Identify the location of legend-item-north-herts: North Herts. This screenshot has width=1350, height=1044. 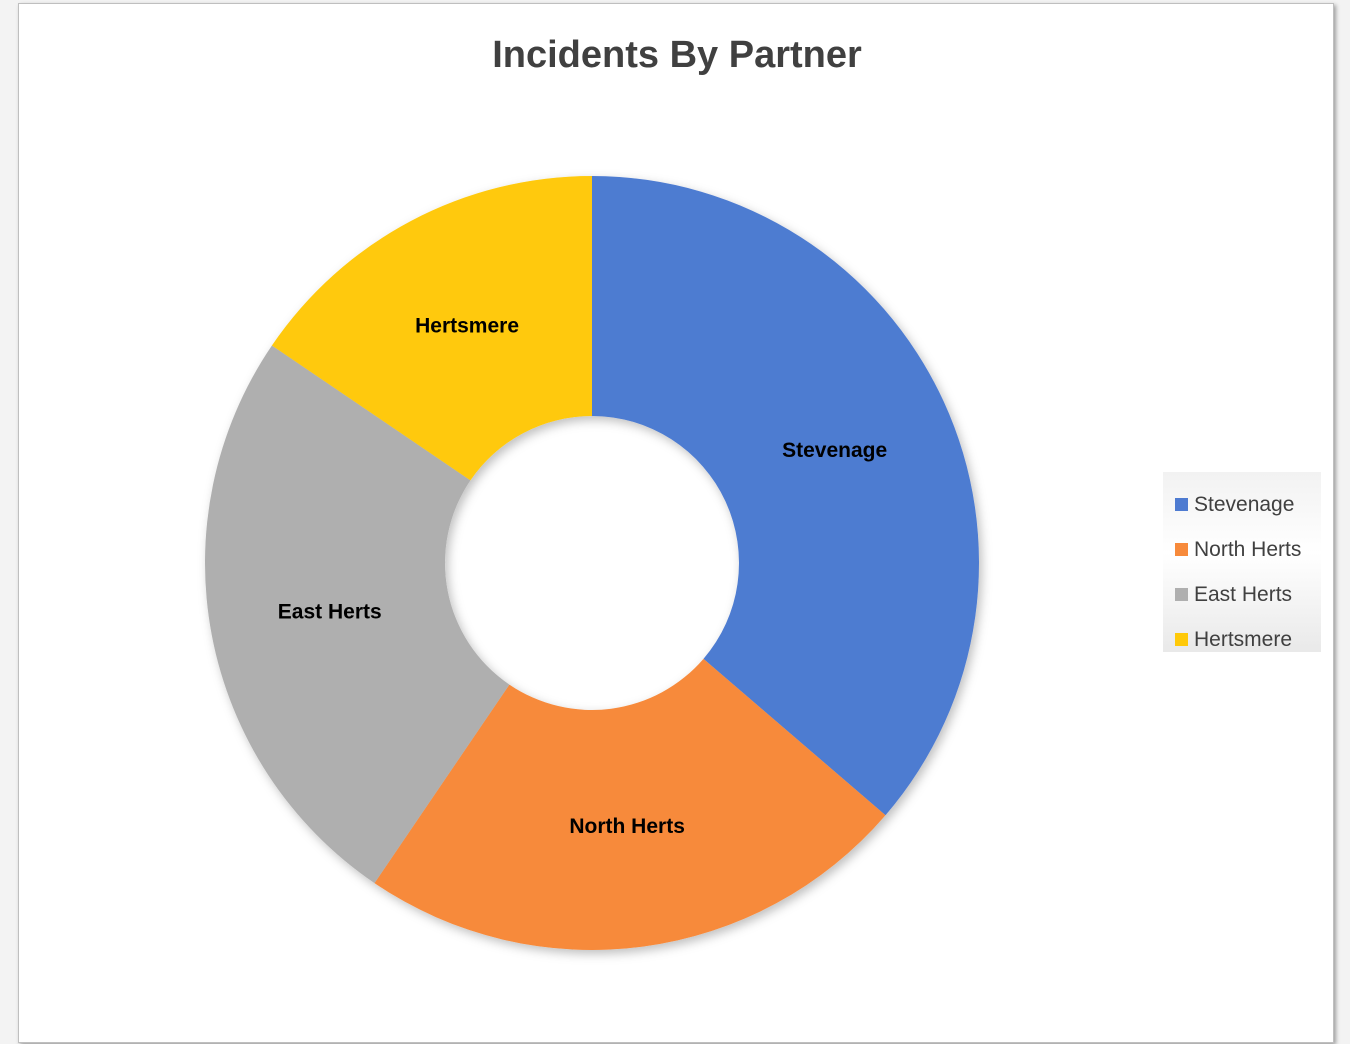
(1242, 549).